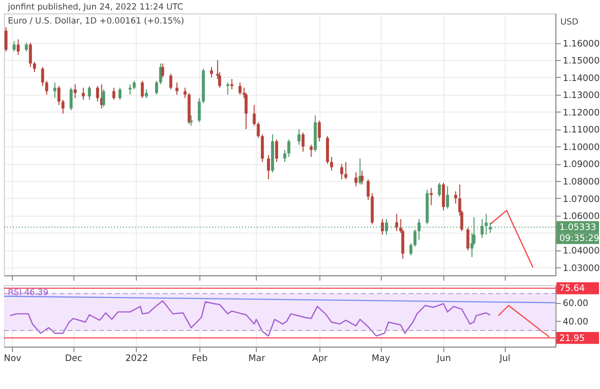  What do you see at coordinates (250, 318) in the screenshot?
I see `line-series` at bounding box center [250, 318].